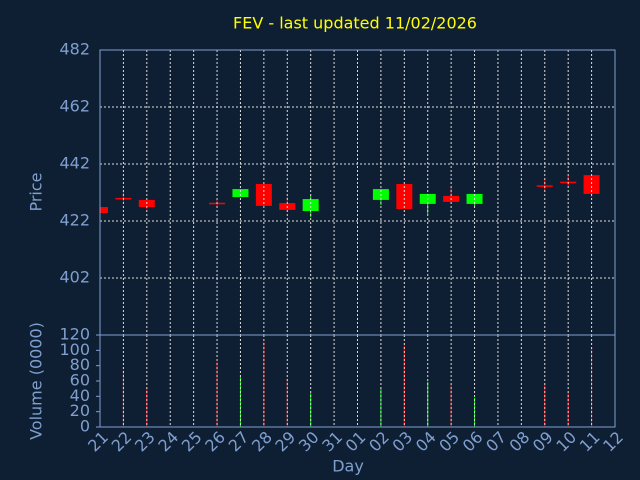 The width and height of the screenshot is (640, 480). What do you see at coordinates (74, 349) in the screenshot?
I see `y2-tick-label: 100` at bounding box center [74, 349].